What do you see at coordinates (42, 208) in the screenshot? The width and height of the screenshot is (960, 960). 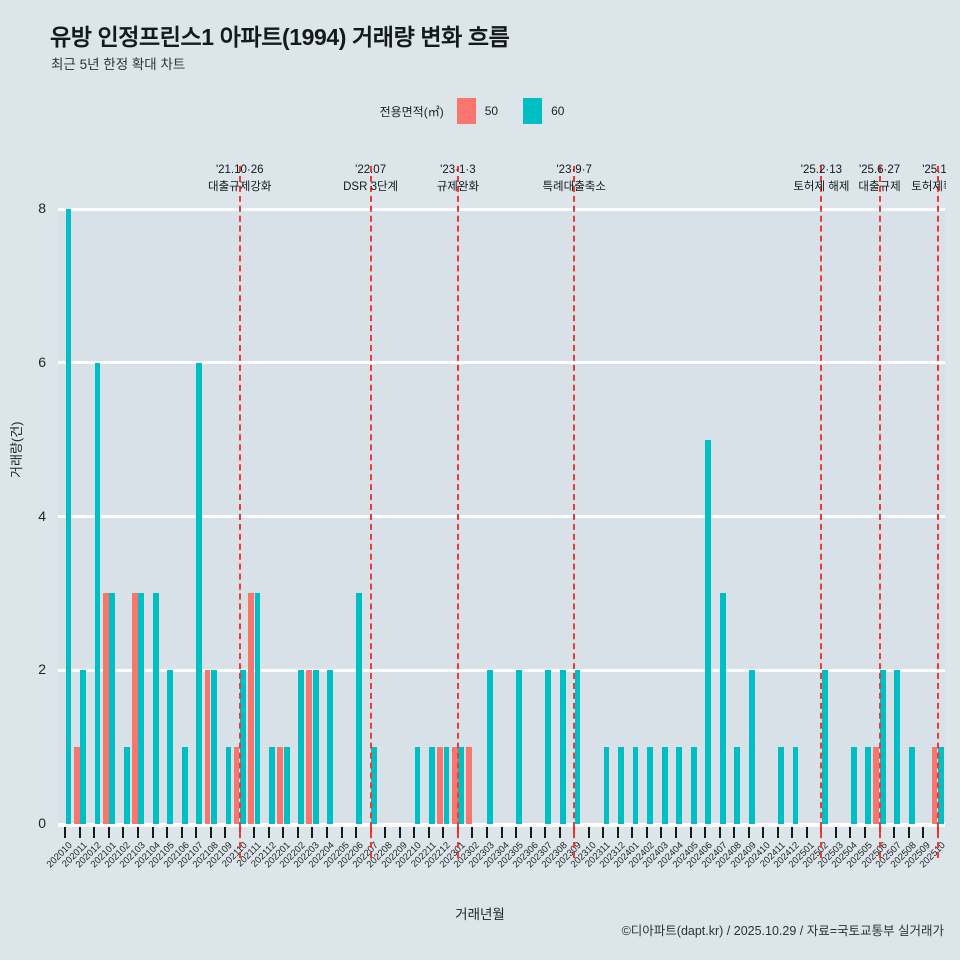 I see `y-tick-label-8: 8` at bounding box center [42, 208].